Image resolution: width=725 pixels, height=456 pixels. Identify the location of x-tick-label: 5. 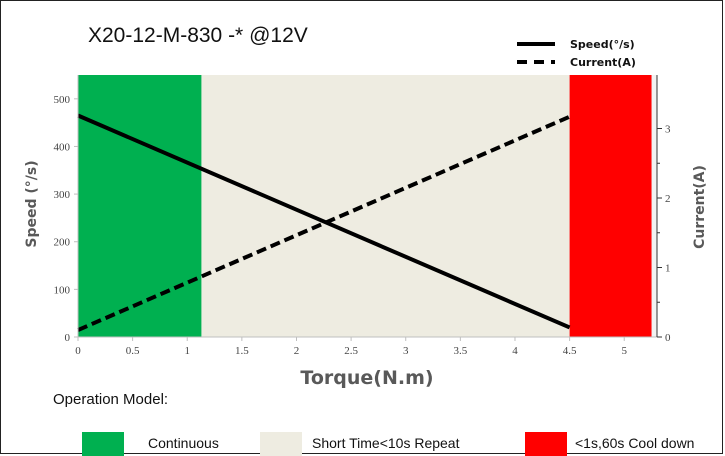
(624, 351).